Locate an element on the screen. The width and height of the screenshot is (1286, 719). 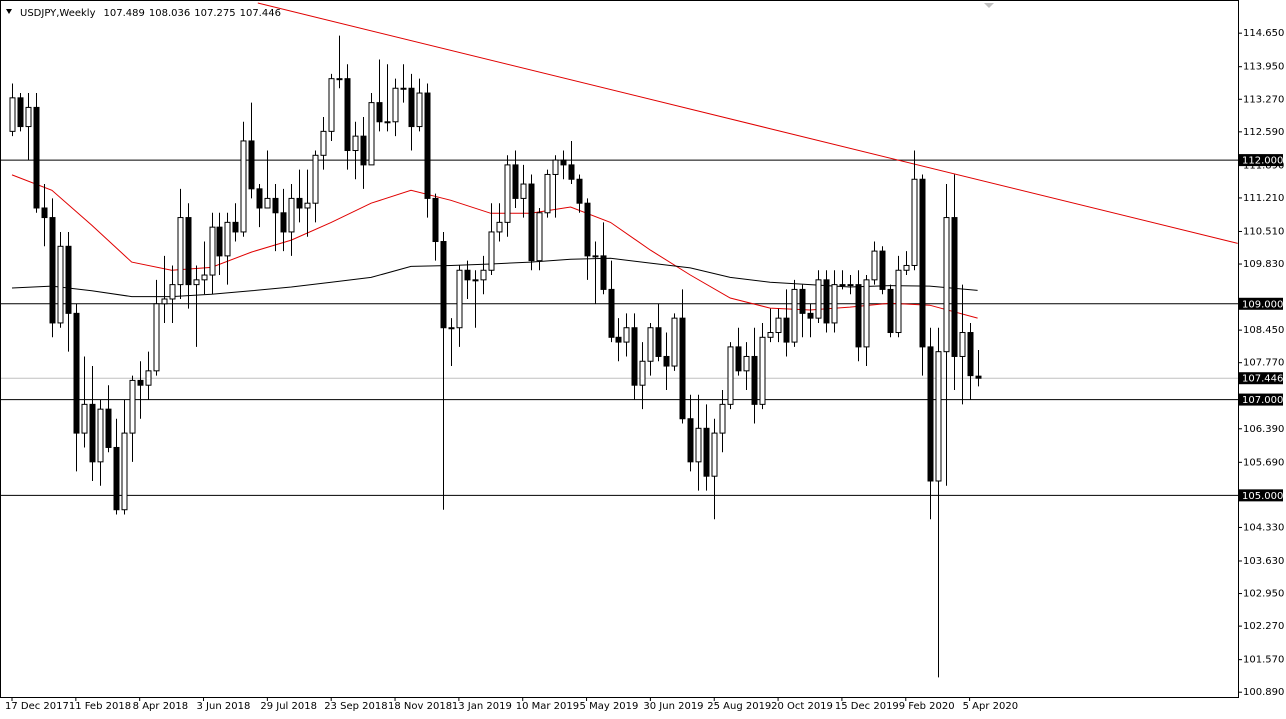
x-tick-label: 25 Aug 2019 is located at coordinates (739, 706).